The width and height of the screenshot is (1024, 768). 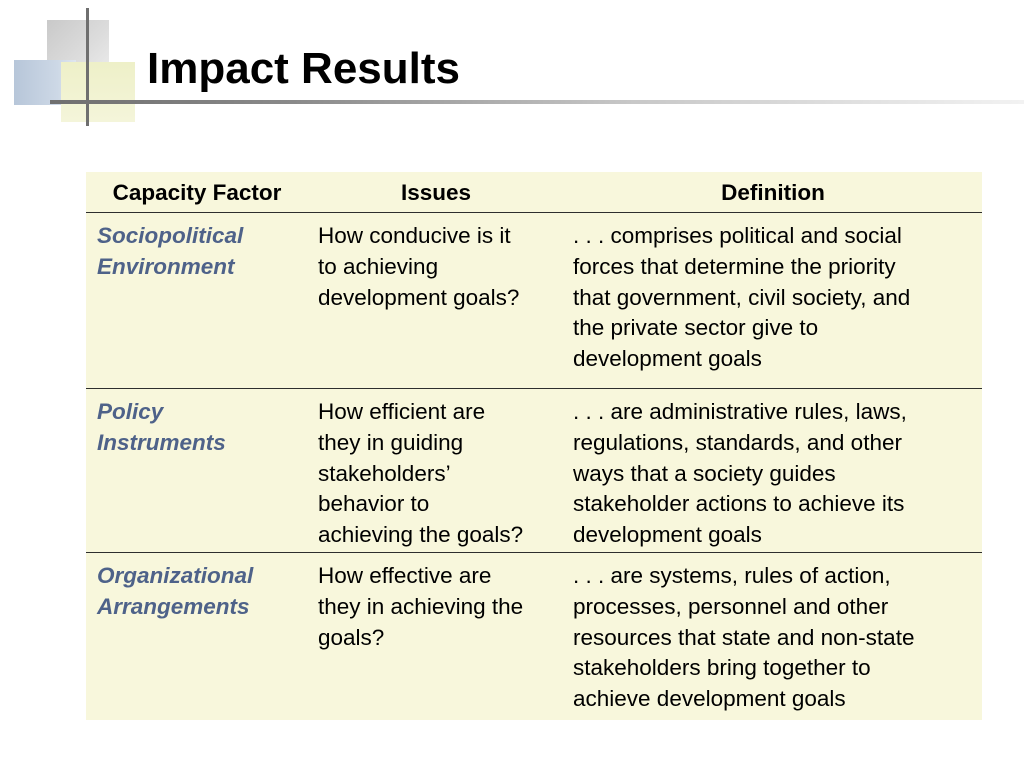 What do you see at coordinates (303, 68) in the screenshot?
I see `page-title: Impact Results` at bounding box center [303, 68].